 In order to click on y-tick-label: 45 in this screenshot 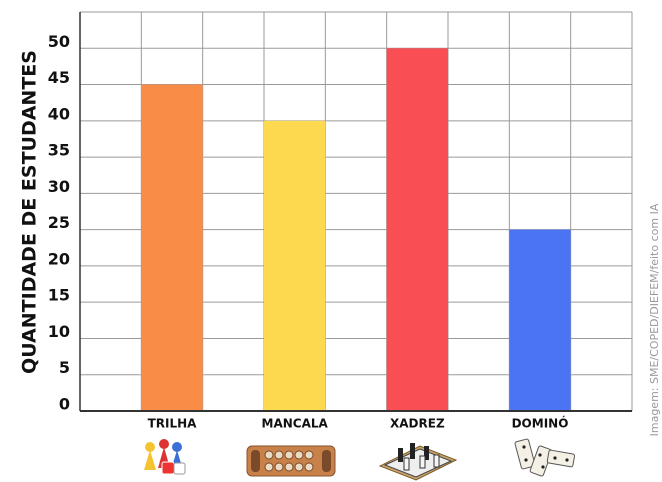, I will do `click(59, 77)`.